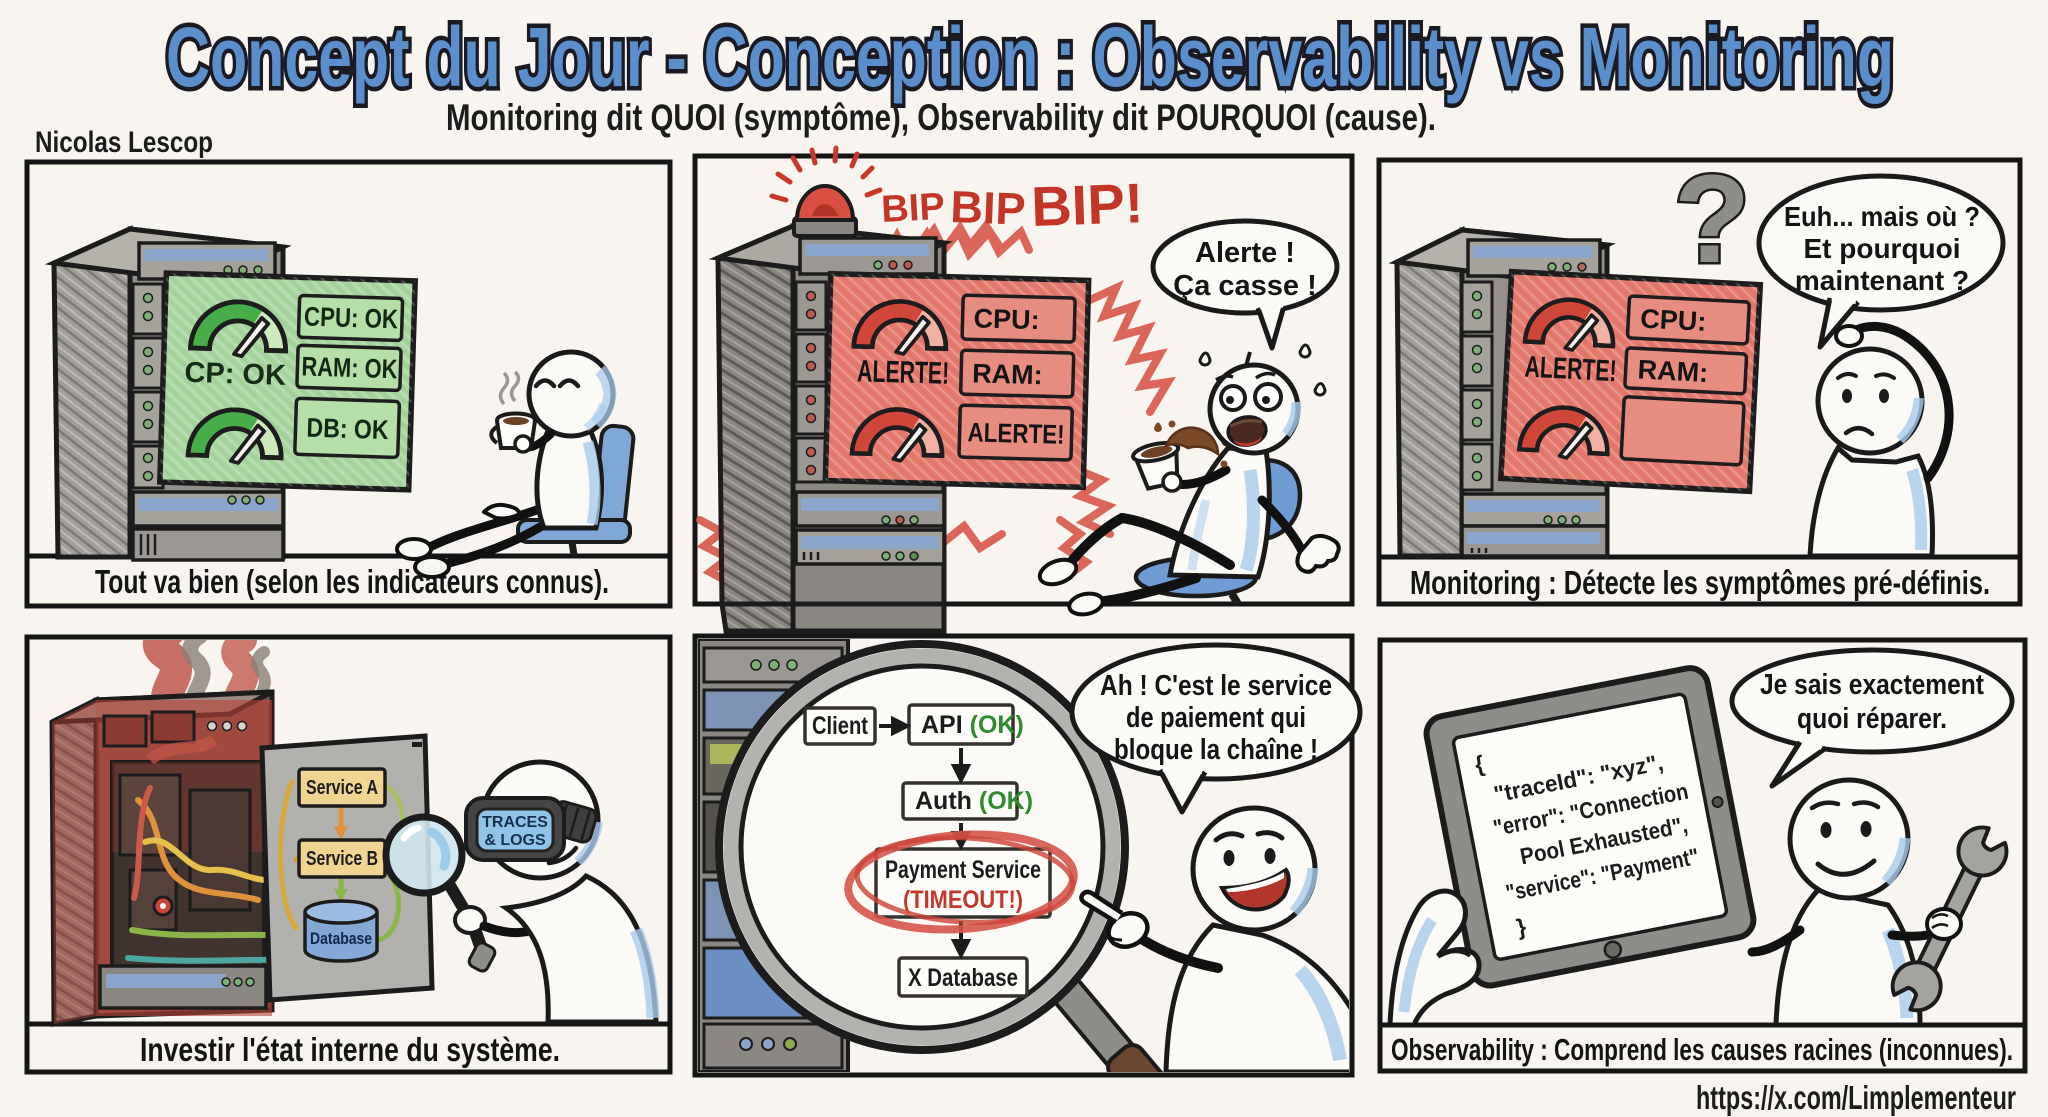  I want to click on svg-text: Ah ! C'est le service, so click(1216, 686).